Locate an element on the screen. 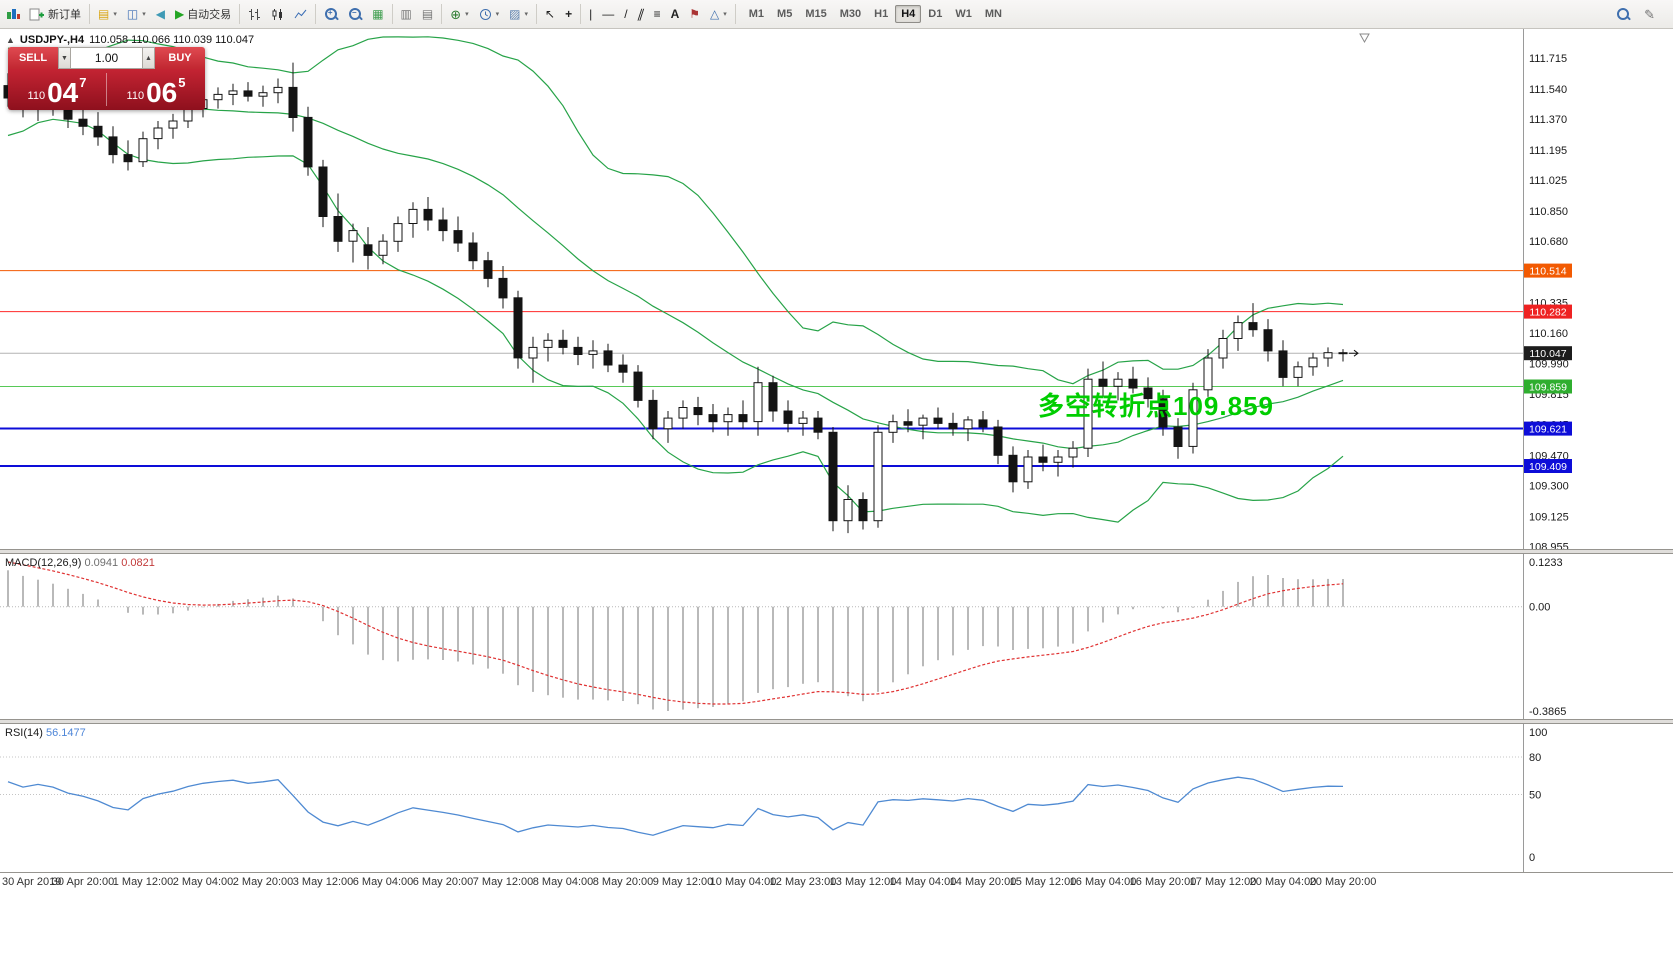 The image size is (1673, 956). alert-icon: ◀ is located at coordinates (160, 14).